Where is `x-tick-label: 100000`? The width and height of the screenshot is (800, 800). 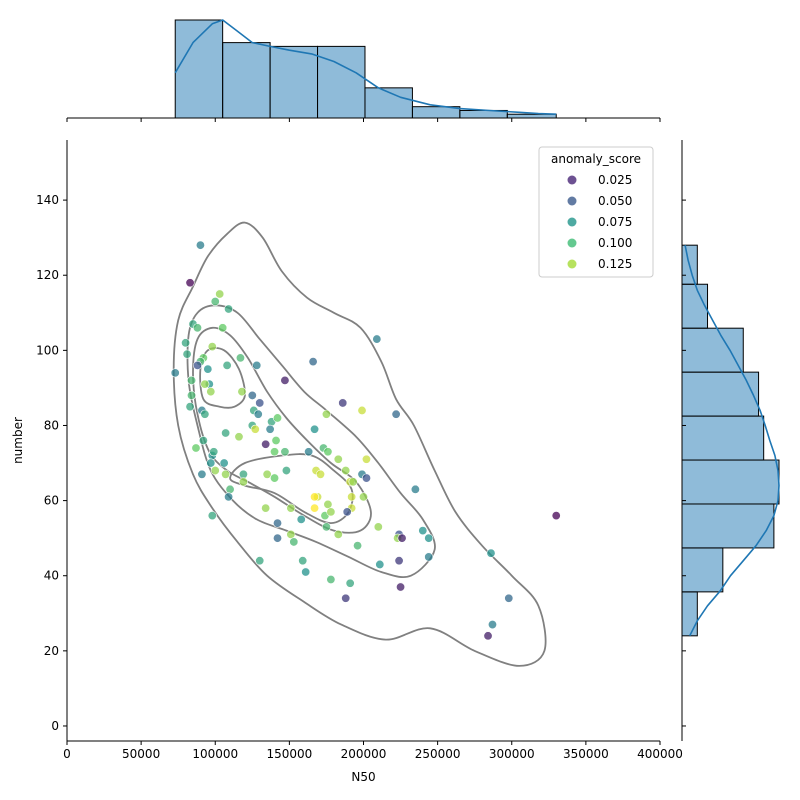 x-tick-label: 100000 is located at coordinates (215, 754).